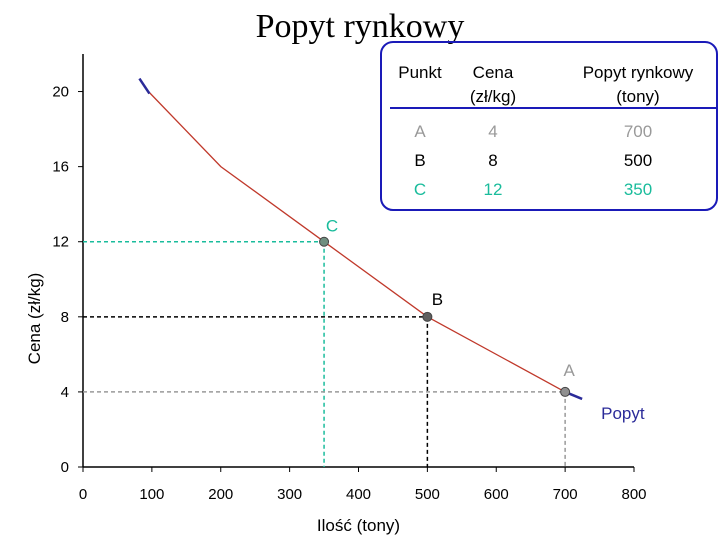  I want to click on point-label-C: C, so click(332, 226).